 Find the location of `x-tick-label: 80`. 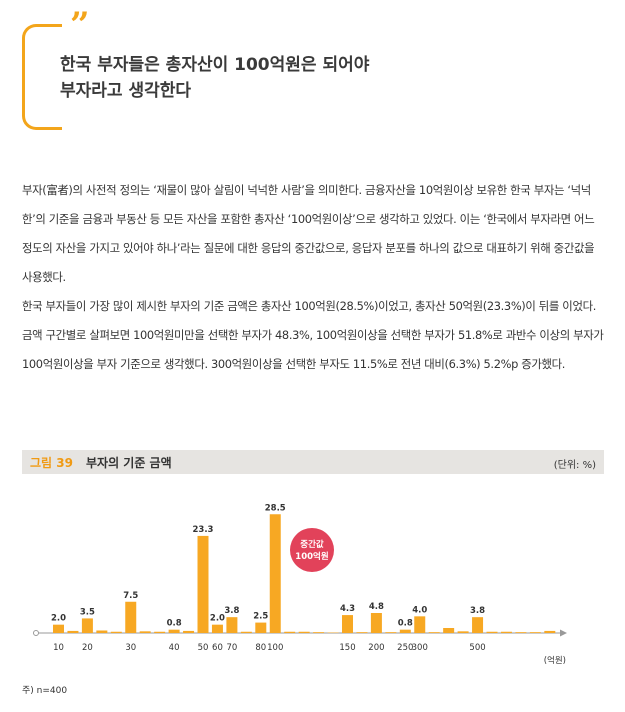

x-tick-label: 80 is located at coordinates (260, 648).